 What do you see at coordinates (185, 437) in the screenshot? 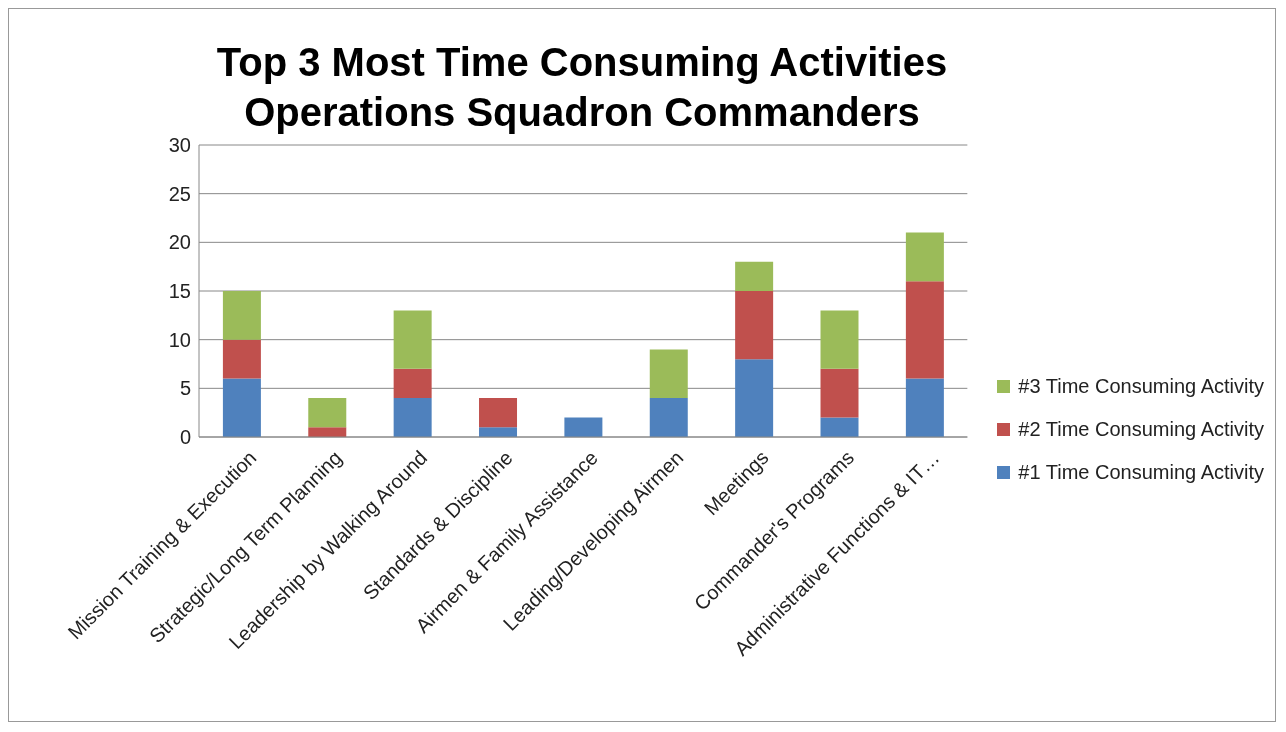
I see `y-tick-label: 0` at bounding box center [185, 437].